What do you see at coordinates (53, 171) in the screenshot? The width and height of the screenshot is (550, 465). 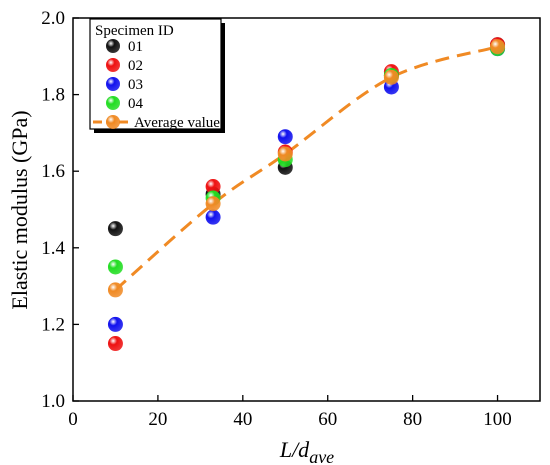 I see `y-tick-label: 1.6` at bounding box center [53, 171].